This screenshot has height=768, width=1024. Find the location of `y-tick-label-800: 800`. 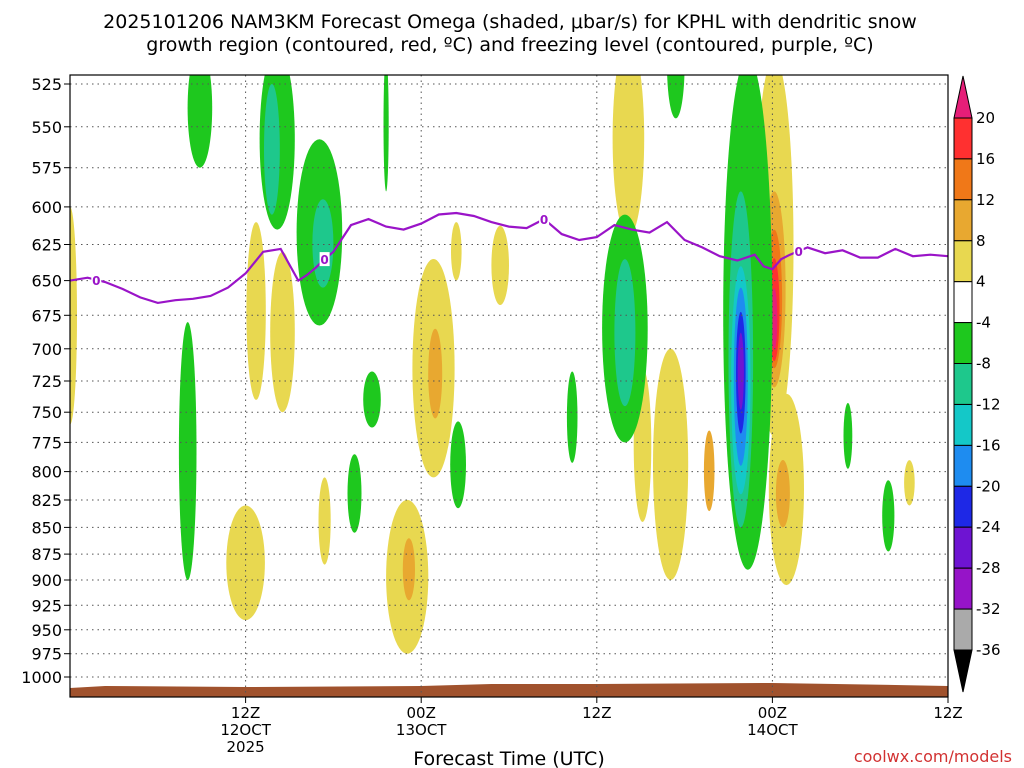

y-tick-label-800: 800 is located at coordinates (46, 472).